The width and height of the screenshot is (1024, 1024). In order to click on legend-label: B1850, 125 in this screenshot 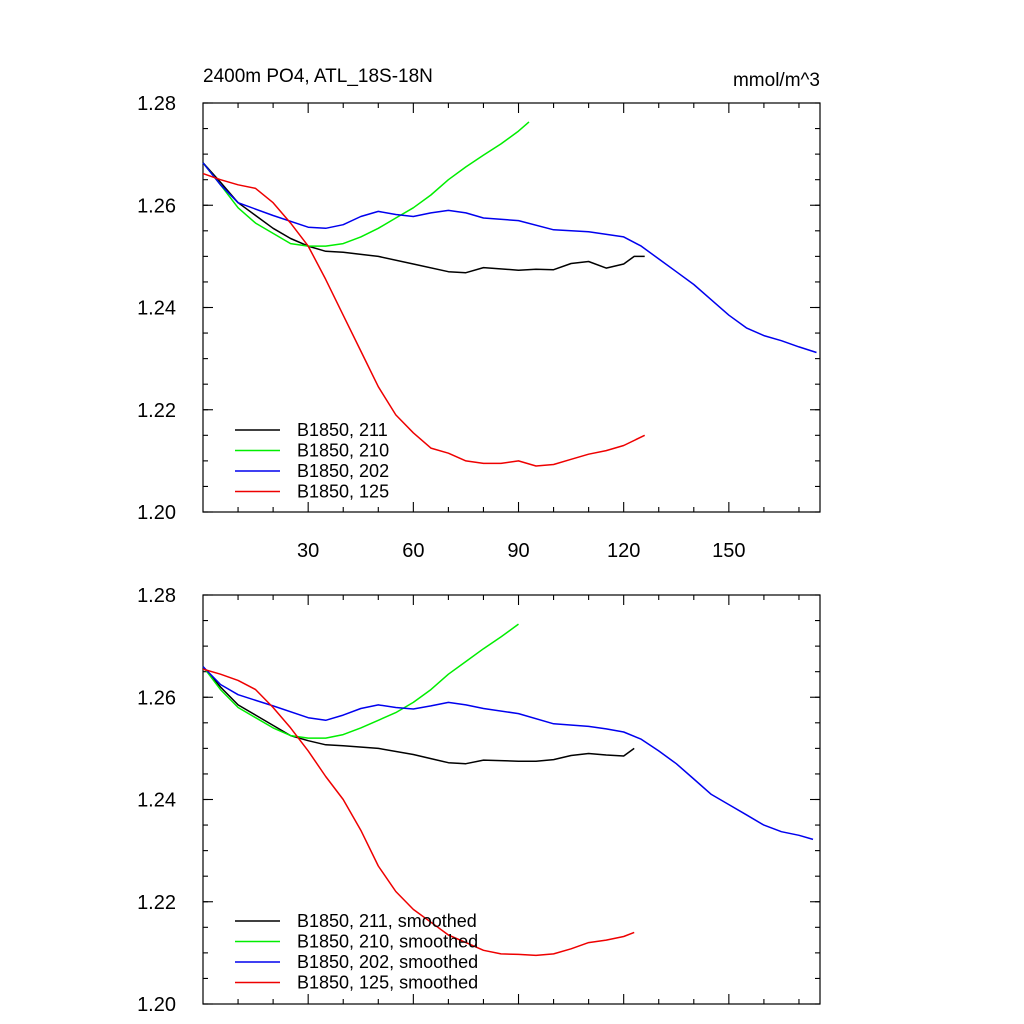, I will do `click(343, 492)`.